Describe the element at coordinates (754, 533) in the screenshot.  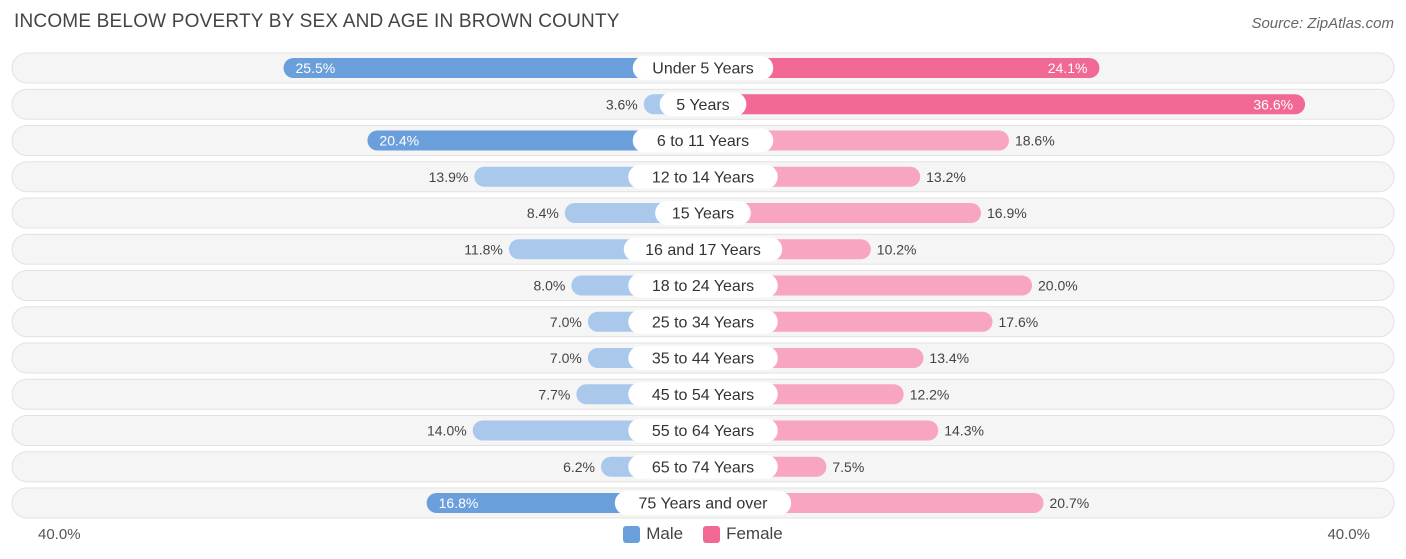
I see `legend-label-female: Female` at that location.